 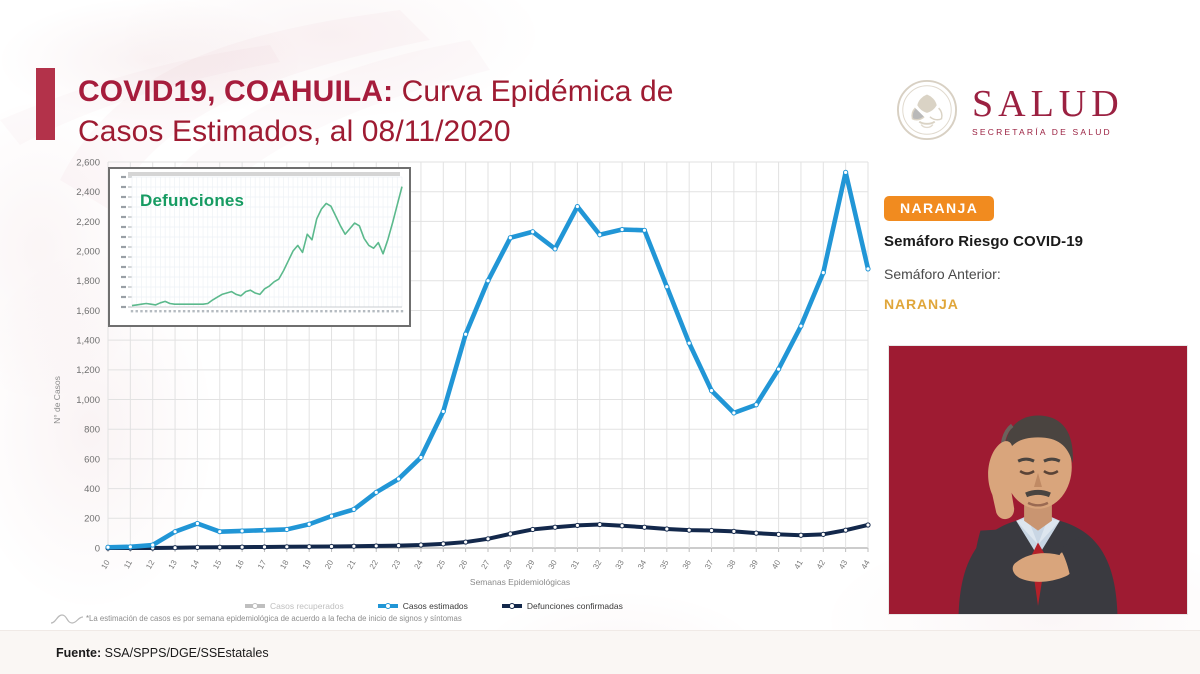 I want to click on y-tick-label: 800, so click(x=92, y=430).